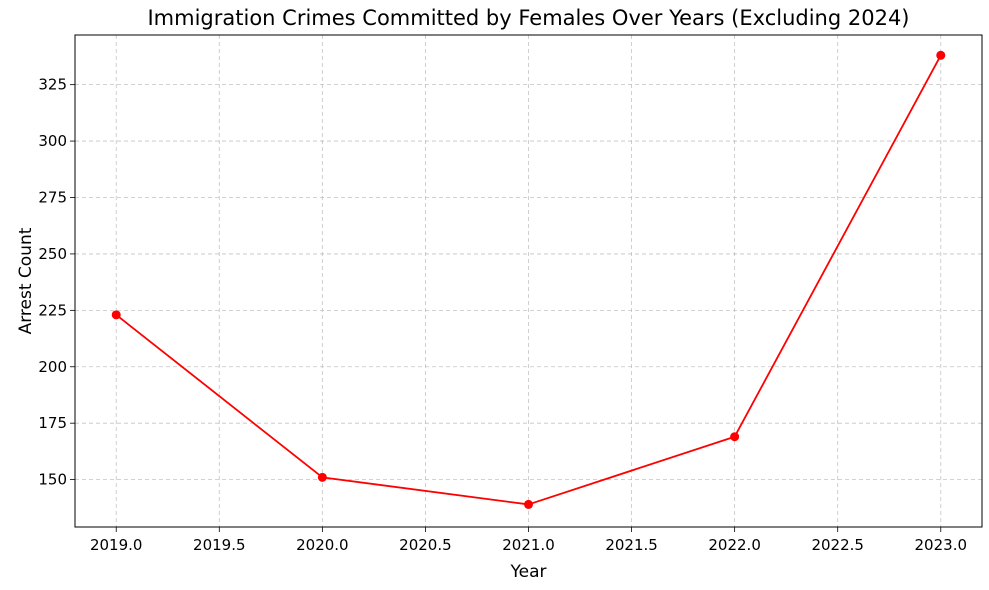 This screenshot has width=989, height=590. Describe the element at coordinates (322, 545) in the screenshot. I see `x-tick-label: 2020.0` at that location.